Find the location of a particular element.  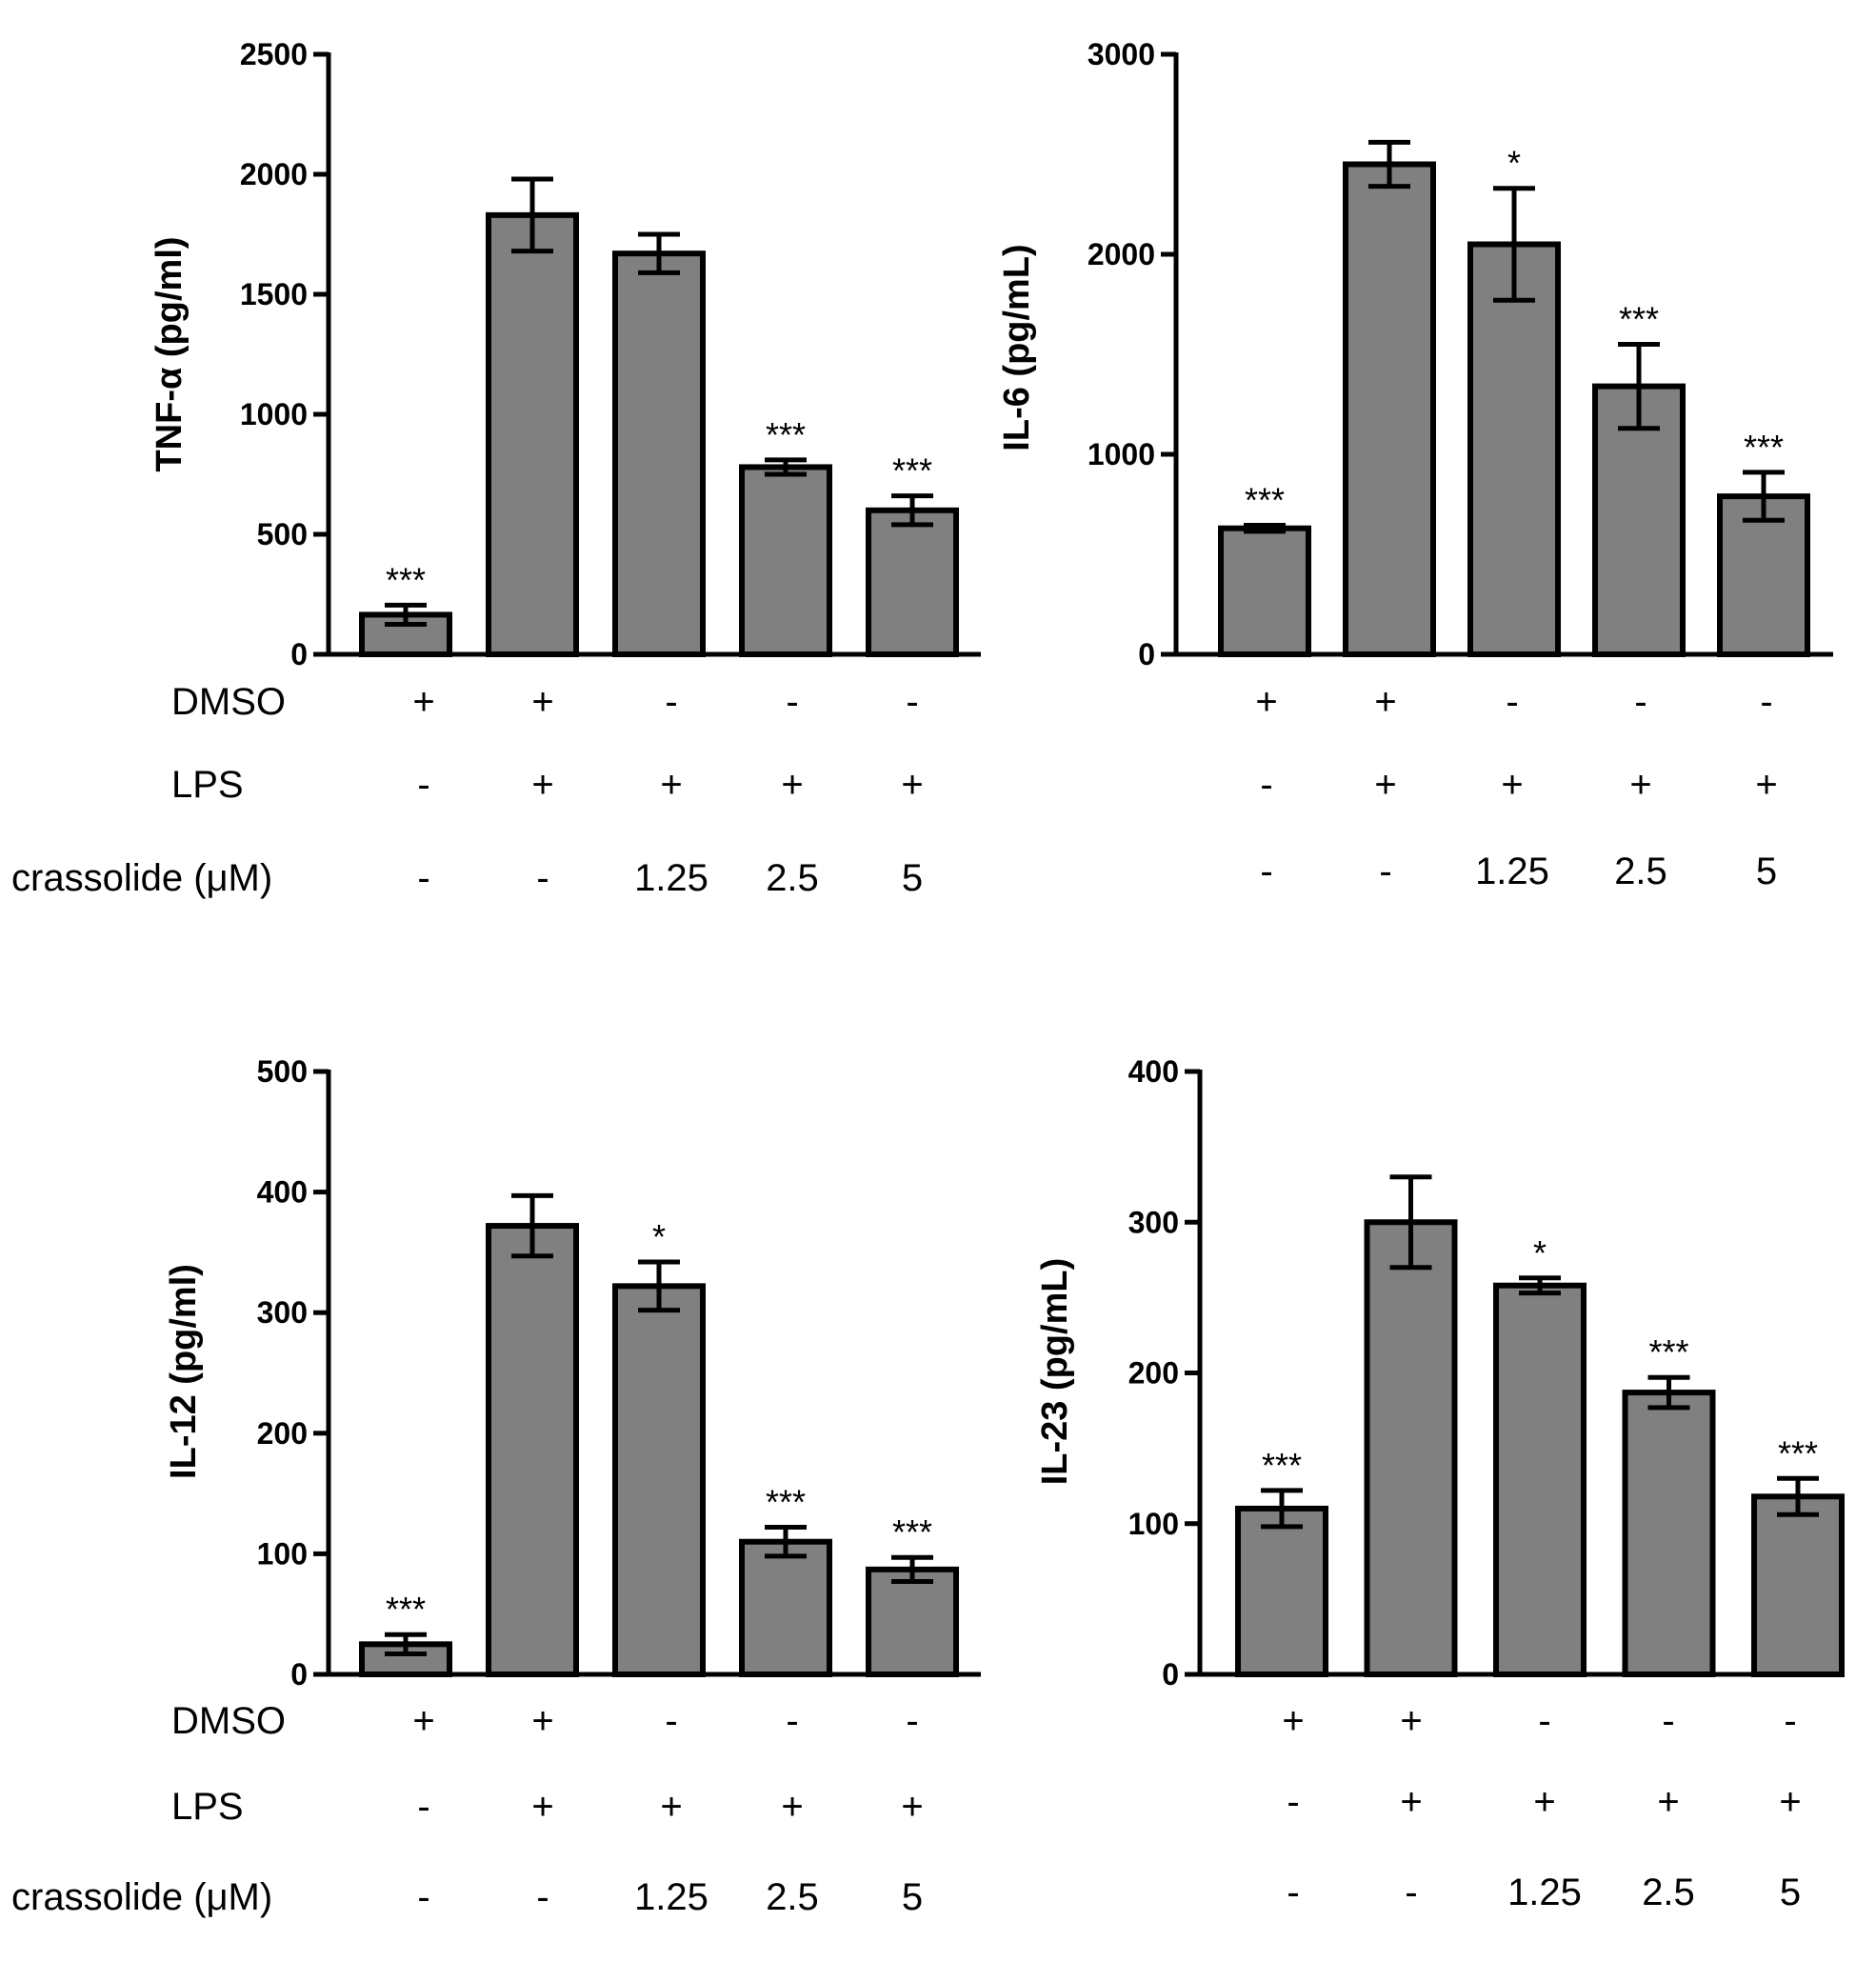

y-tick-label: 1500 is located at coordinates (274, 294).